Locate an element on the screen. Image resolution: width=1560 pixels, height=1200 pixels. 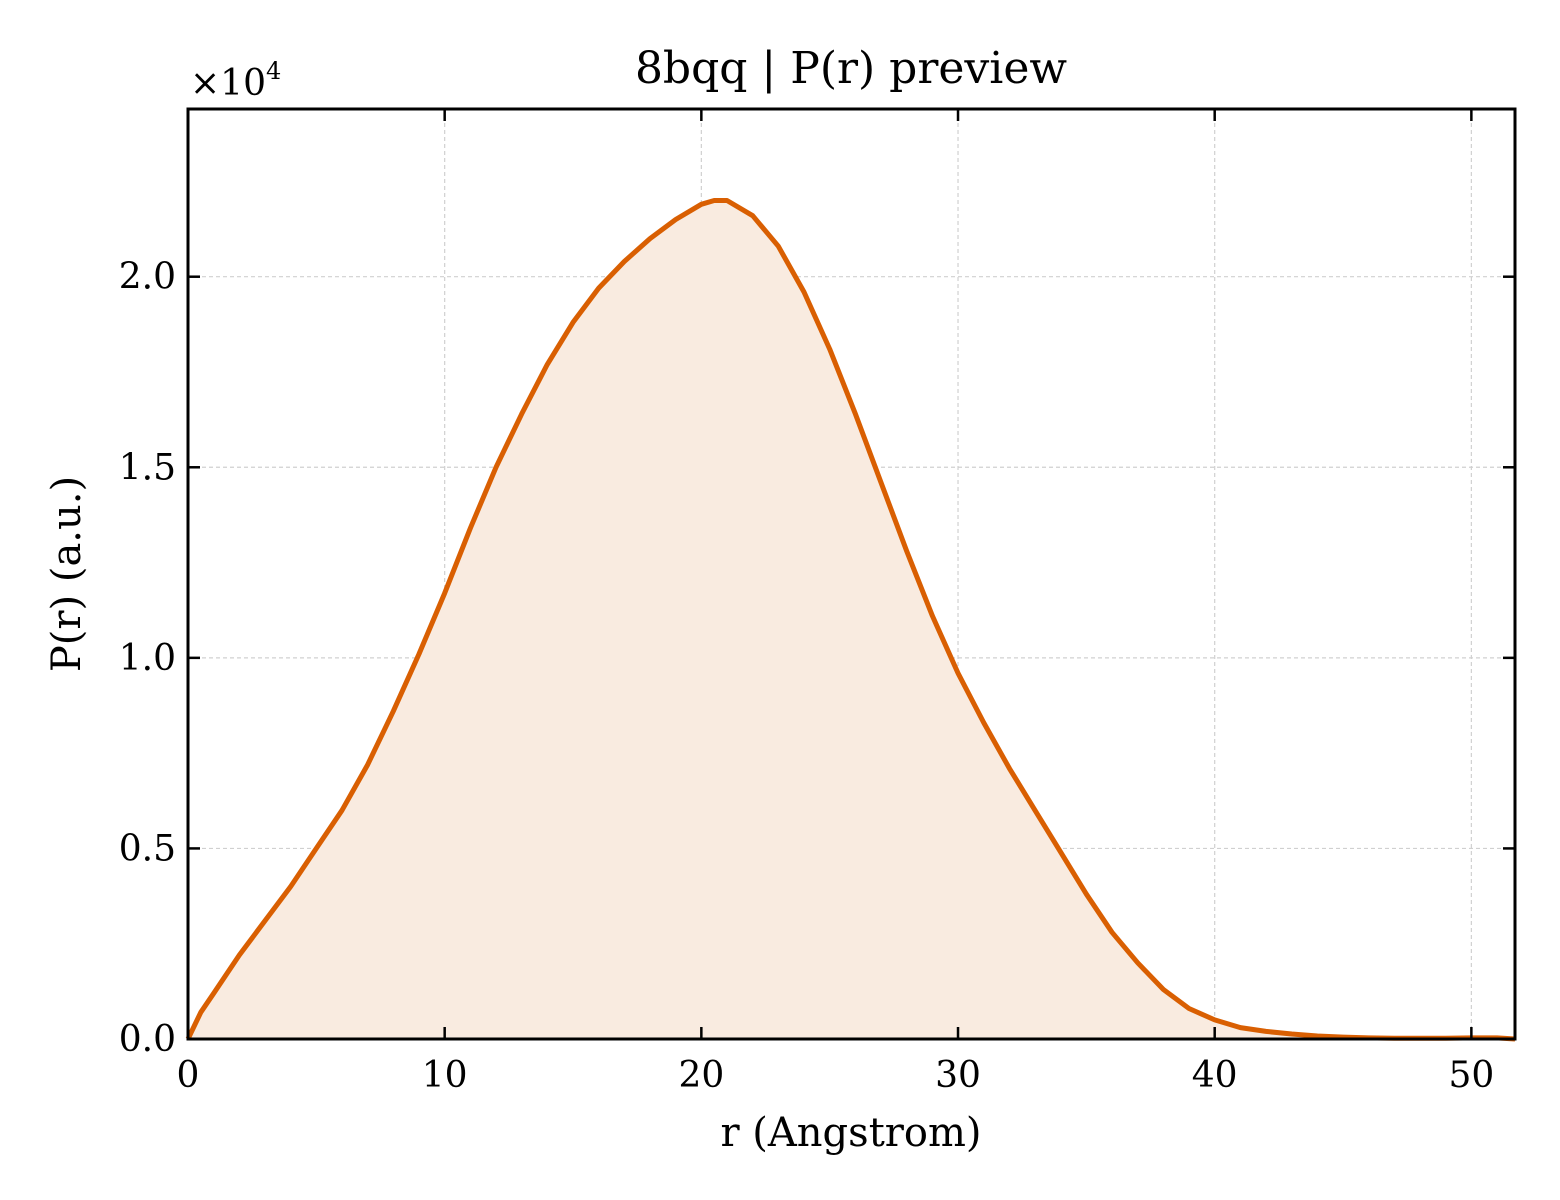
y-tick-label: 0.0 is located at coordinates (147, 1039).